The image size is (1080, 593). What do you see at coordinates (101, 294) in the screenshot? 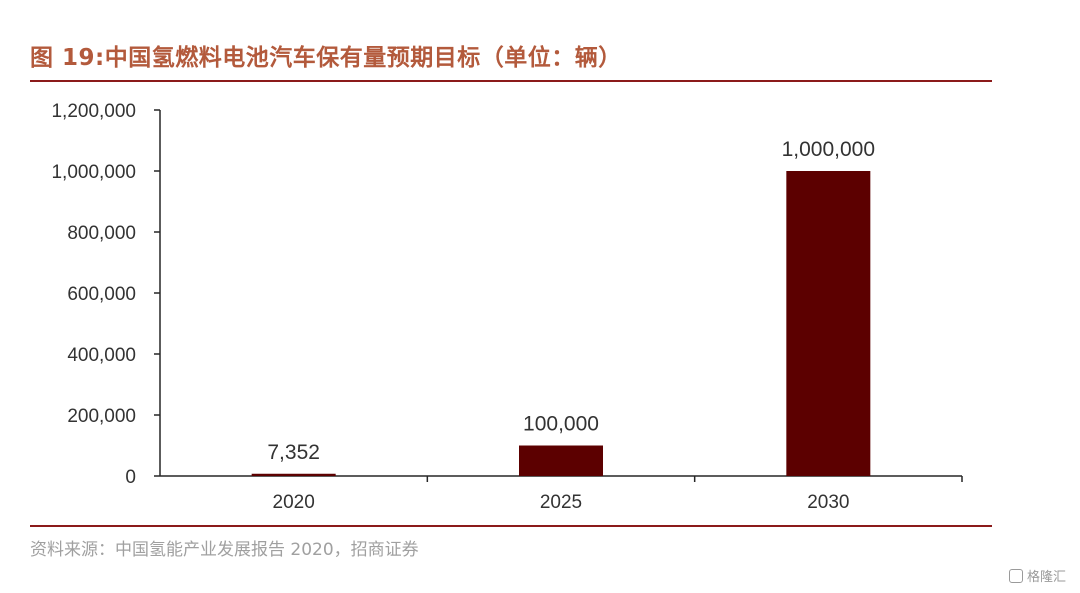
I see `y-tick-label: 600,000` at bounding box center [101, 294].